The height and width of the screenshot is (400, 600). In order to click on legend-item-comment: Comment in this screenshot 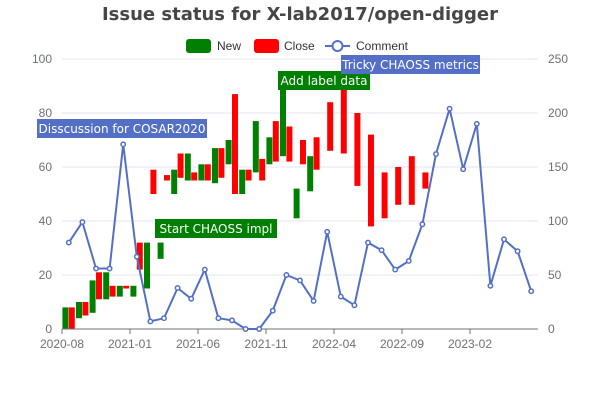, I will do `click(367, 46)`.